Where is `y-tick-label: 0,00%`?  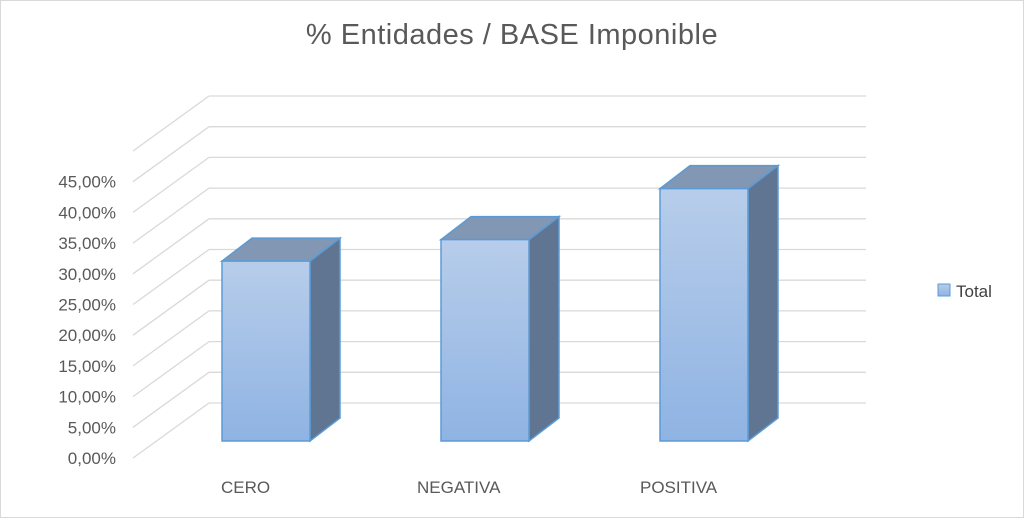 y-tick-label: 0,00% is located at coordinates (92, 458).